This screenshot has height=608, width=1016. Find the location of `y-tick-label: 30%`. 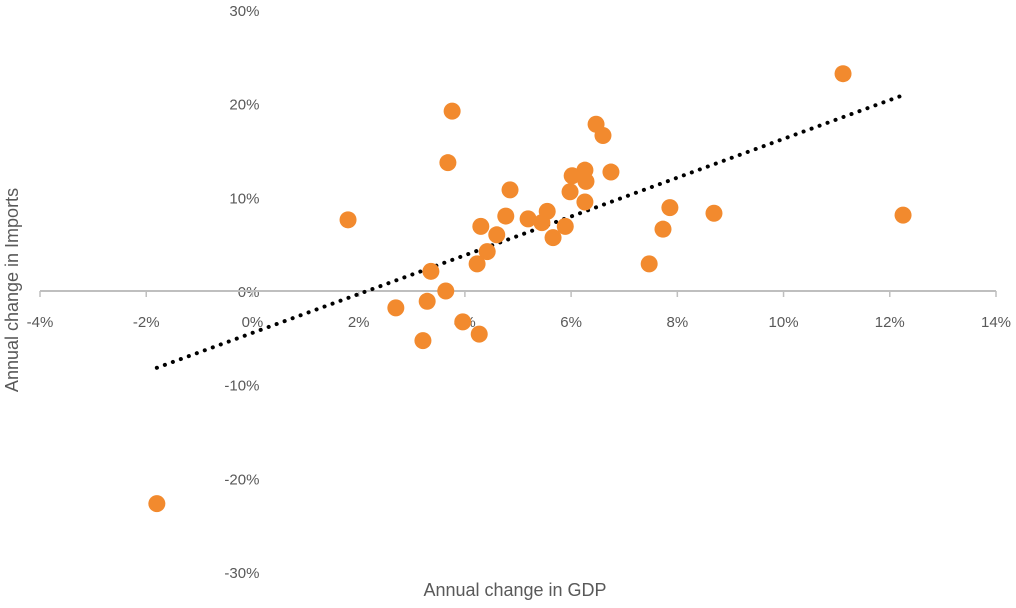

y-tick-label: 30% is located at coordinates (244, 11).